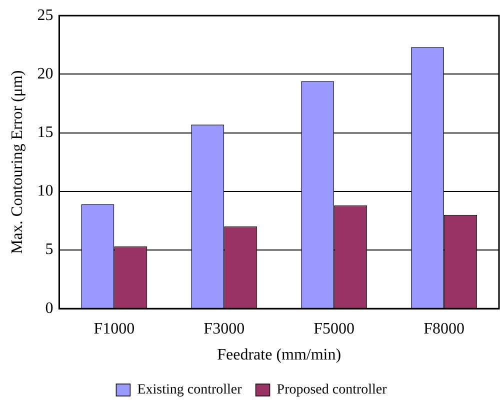 Image resolution: width=501 pixels, height=411 pixels. Describe the element at coordinates (49, 249) in the screenshot. I see `y-tick-label: 5` at that location.